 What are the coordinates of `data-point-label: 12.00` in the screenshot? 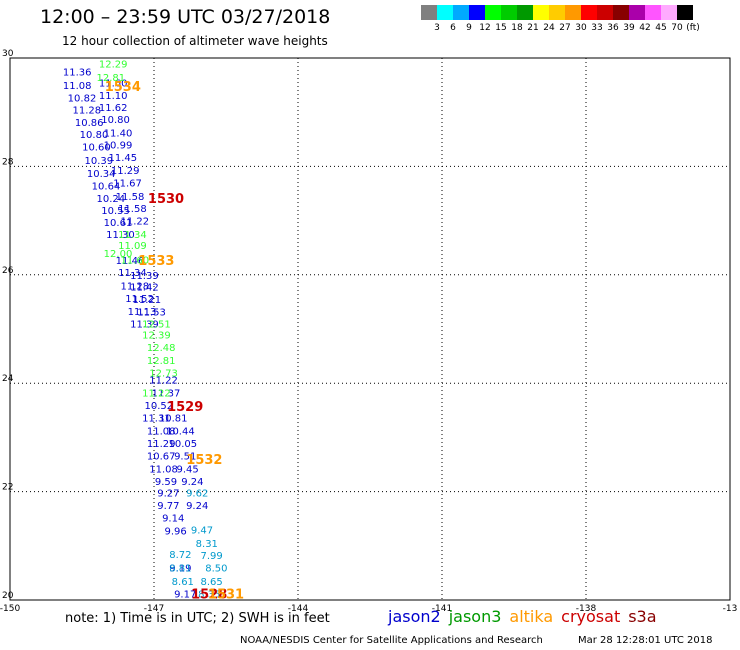 It's located at (118, 254).